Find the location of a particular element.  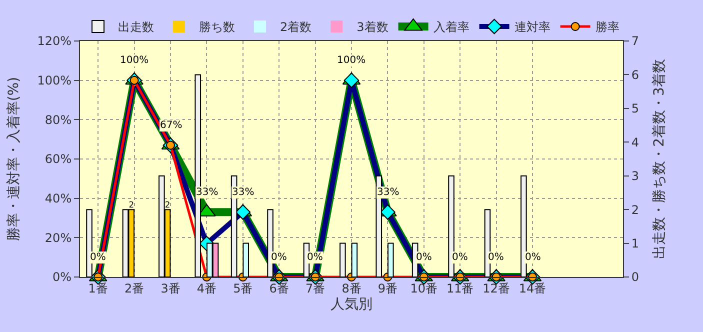

legend-label: 入着率 is located at coordinates (451, 27).